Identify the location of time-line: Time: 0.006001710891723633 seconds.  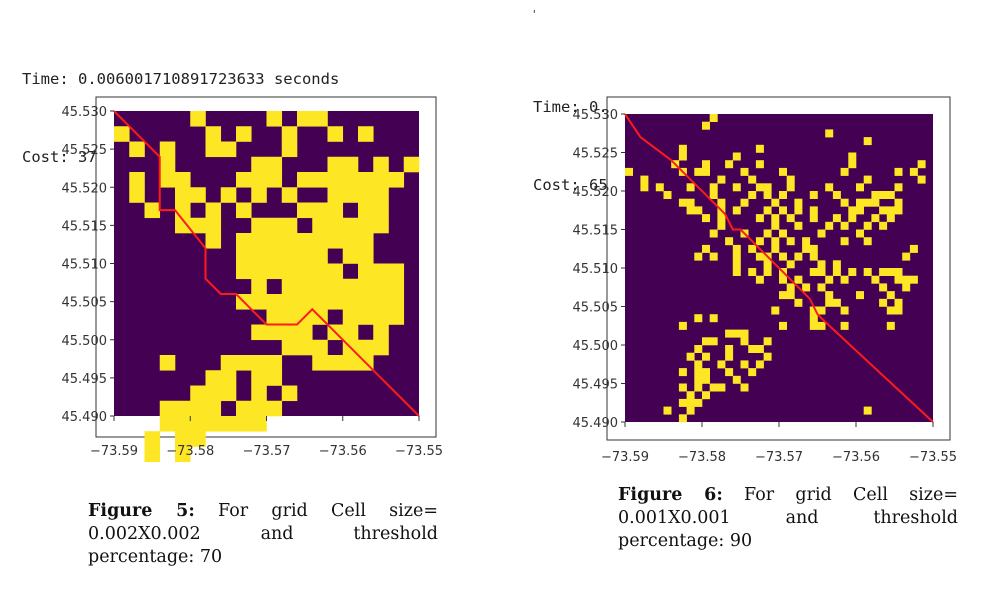
(181, 79).